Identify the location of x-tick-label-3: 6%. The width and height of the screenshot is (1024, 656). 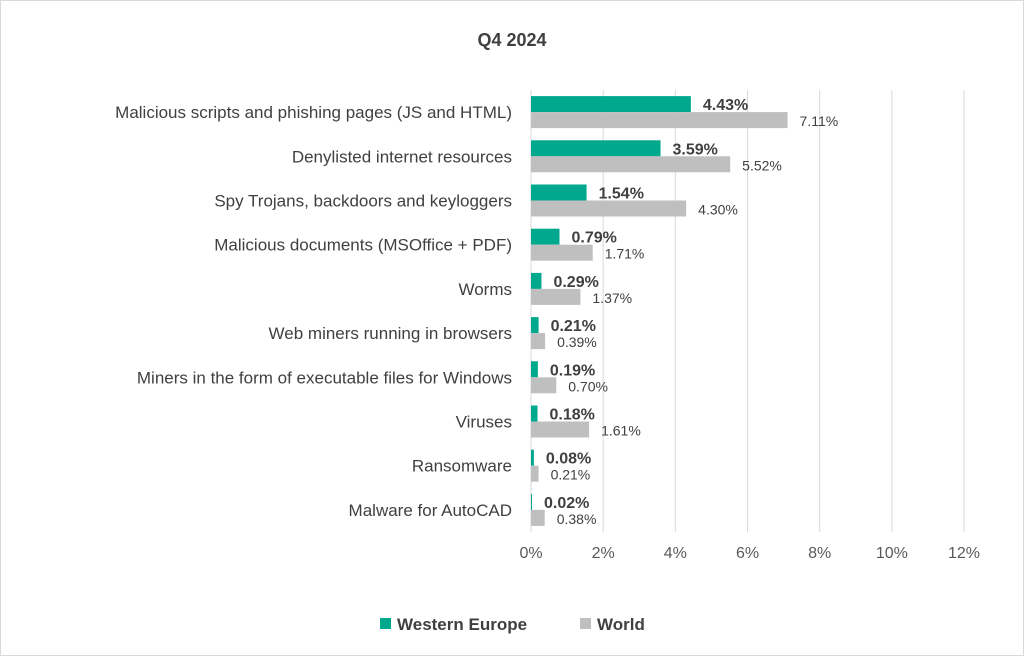
(747, 553).